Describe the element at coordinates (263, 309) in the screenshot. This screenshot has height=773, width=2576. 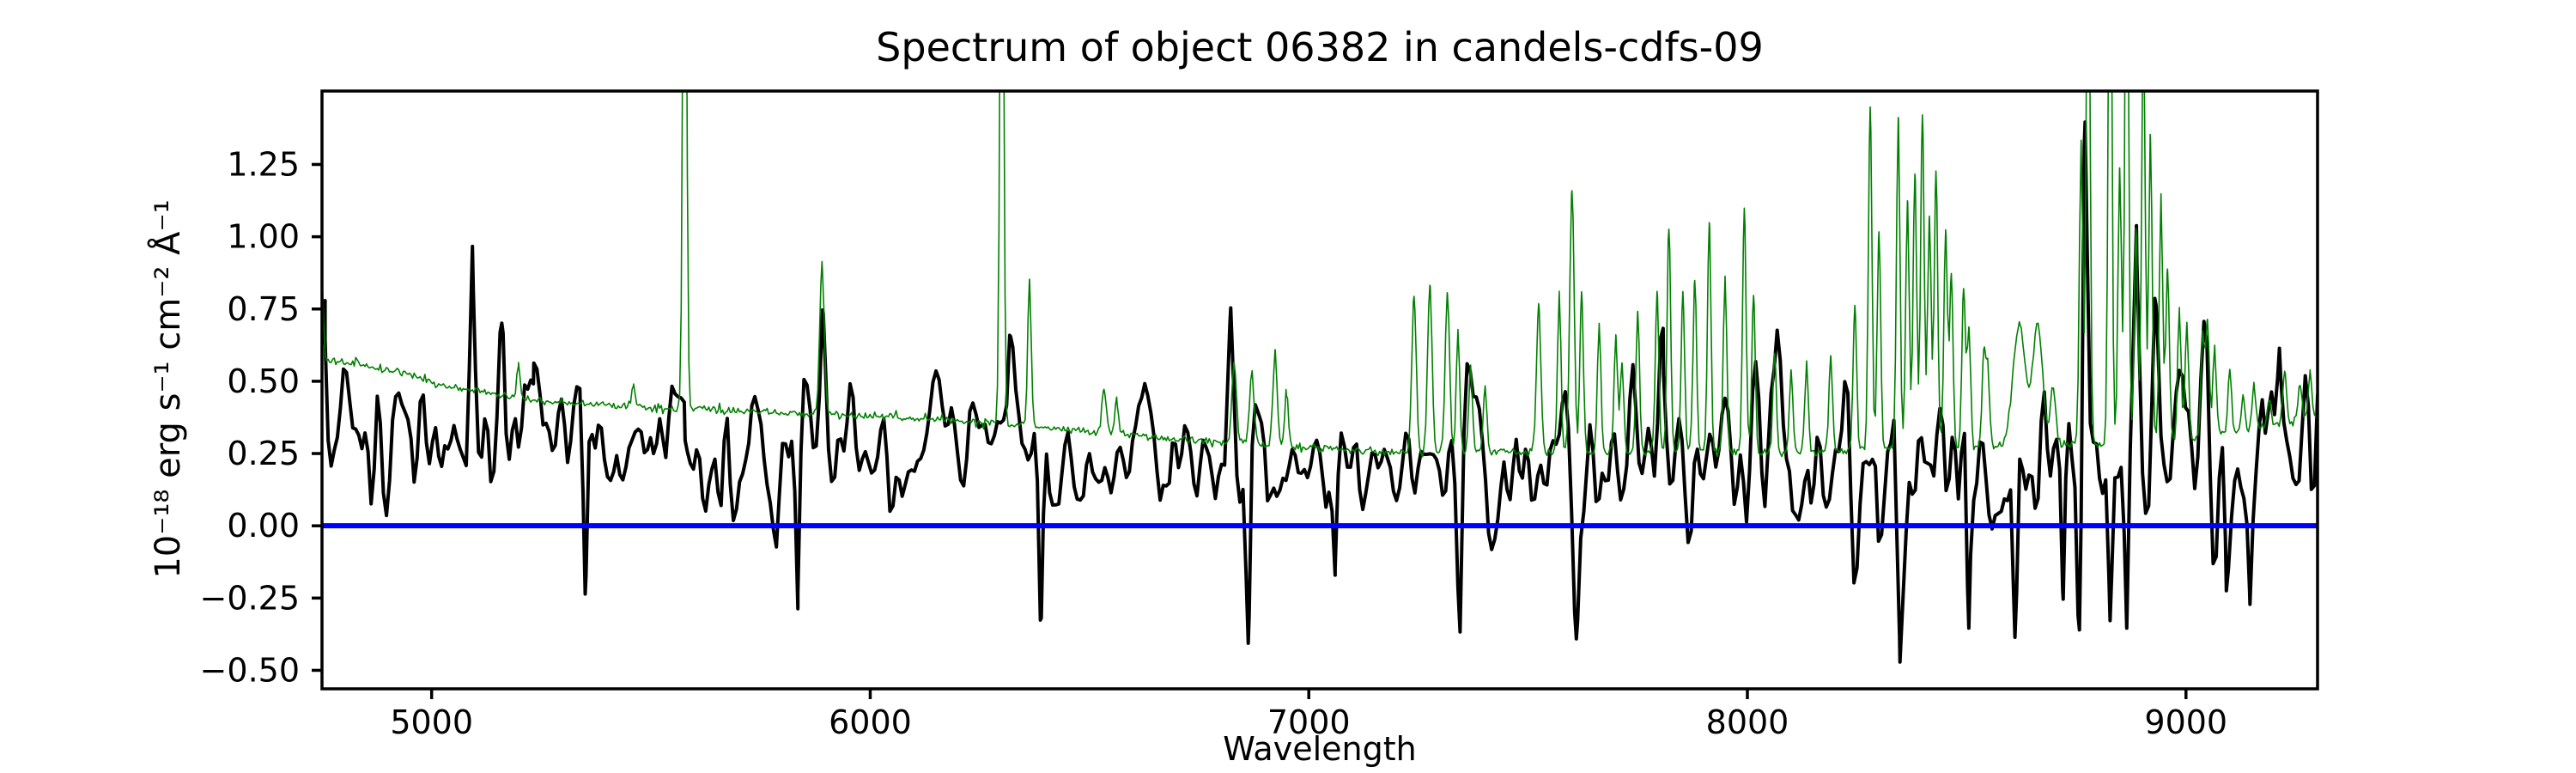
I see `y-tick-label: 0.75` at that location.